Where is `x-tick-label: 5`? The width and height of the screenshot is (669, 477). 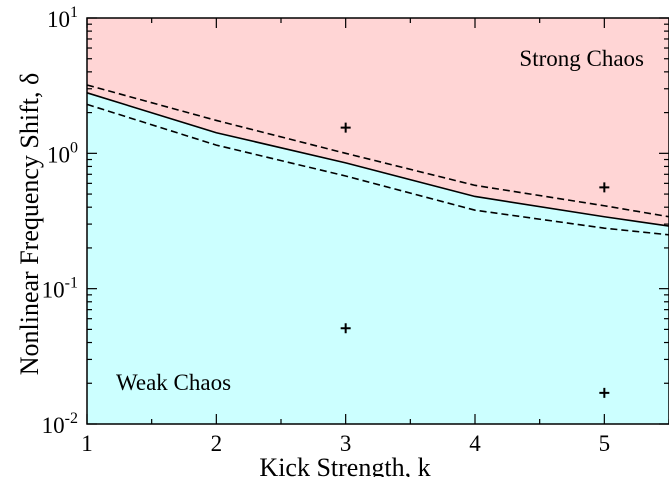 x-tick-label: 5 is located at coordinates (605, 443).